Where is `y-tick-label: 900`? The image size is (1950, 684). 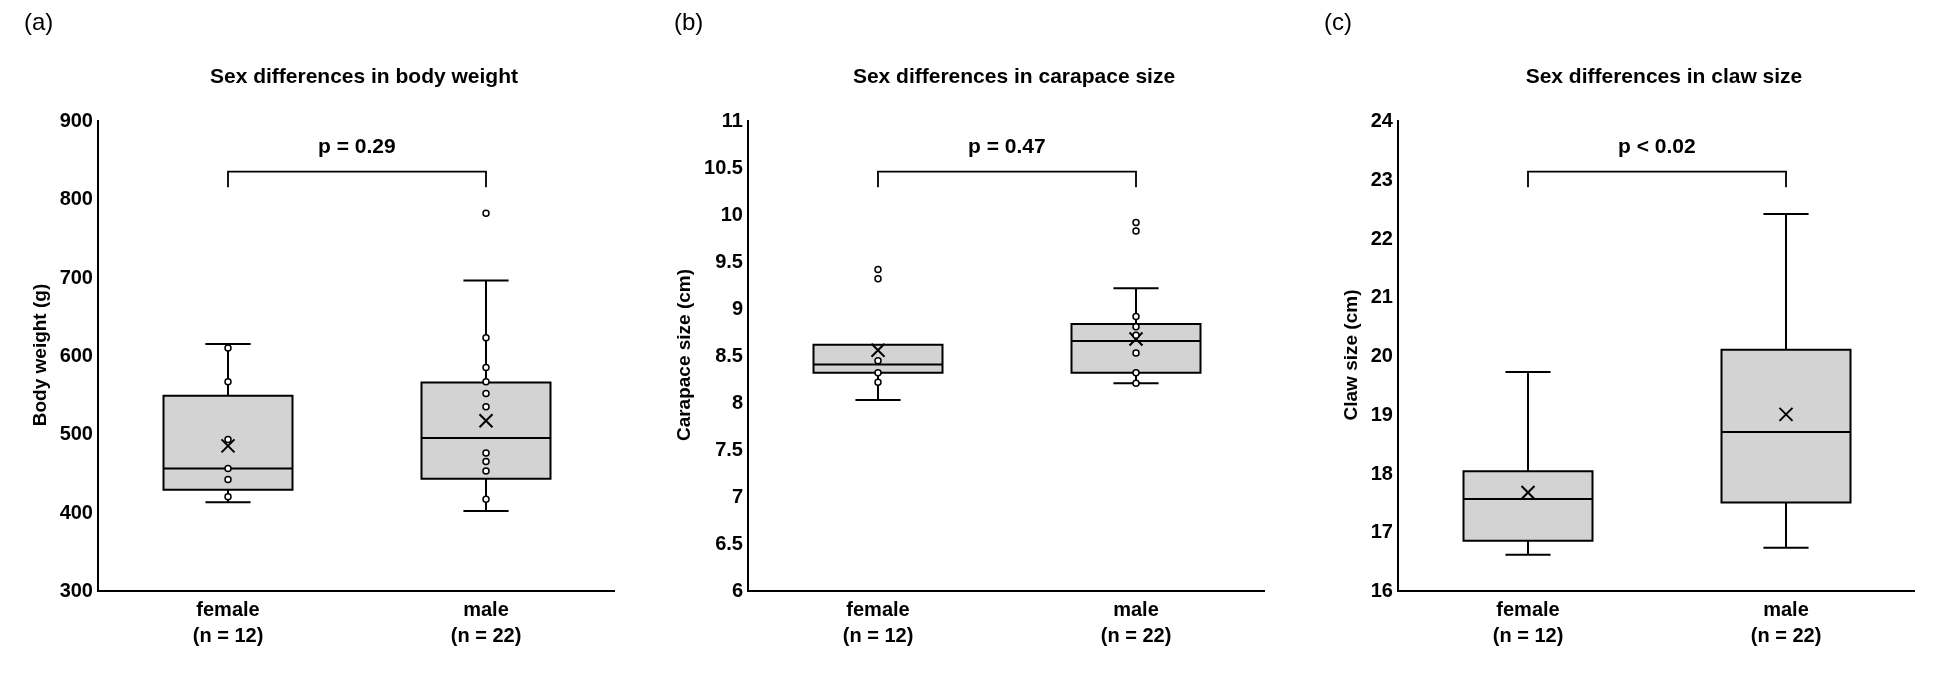
y-tick-label: 900 is located at coordinates (76, 120).